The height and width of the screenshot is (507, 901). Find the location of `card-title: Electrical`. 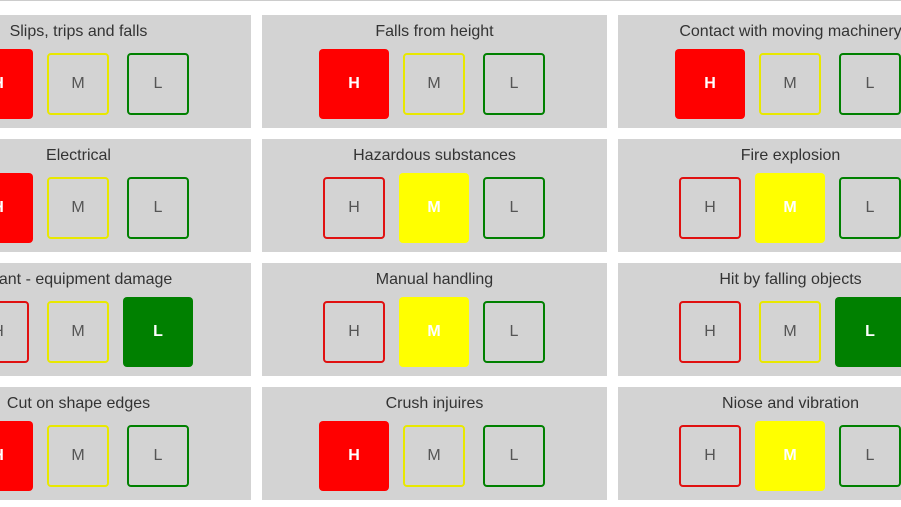

card-title: Electrical is located at coordinates (78, 155).